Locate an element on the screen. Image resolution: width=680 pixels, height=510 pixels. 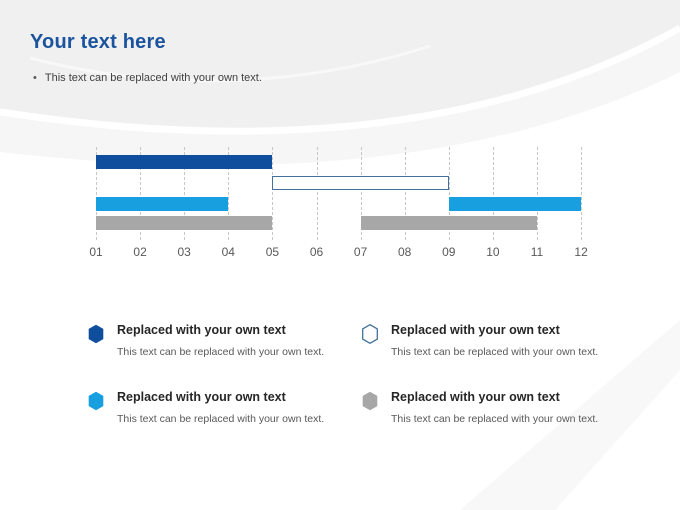
gantt-bar-dark-blue is located at coordinates (184, 162).